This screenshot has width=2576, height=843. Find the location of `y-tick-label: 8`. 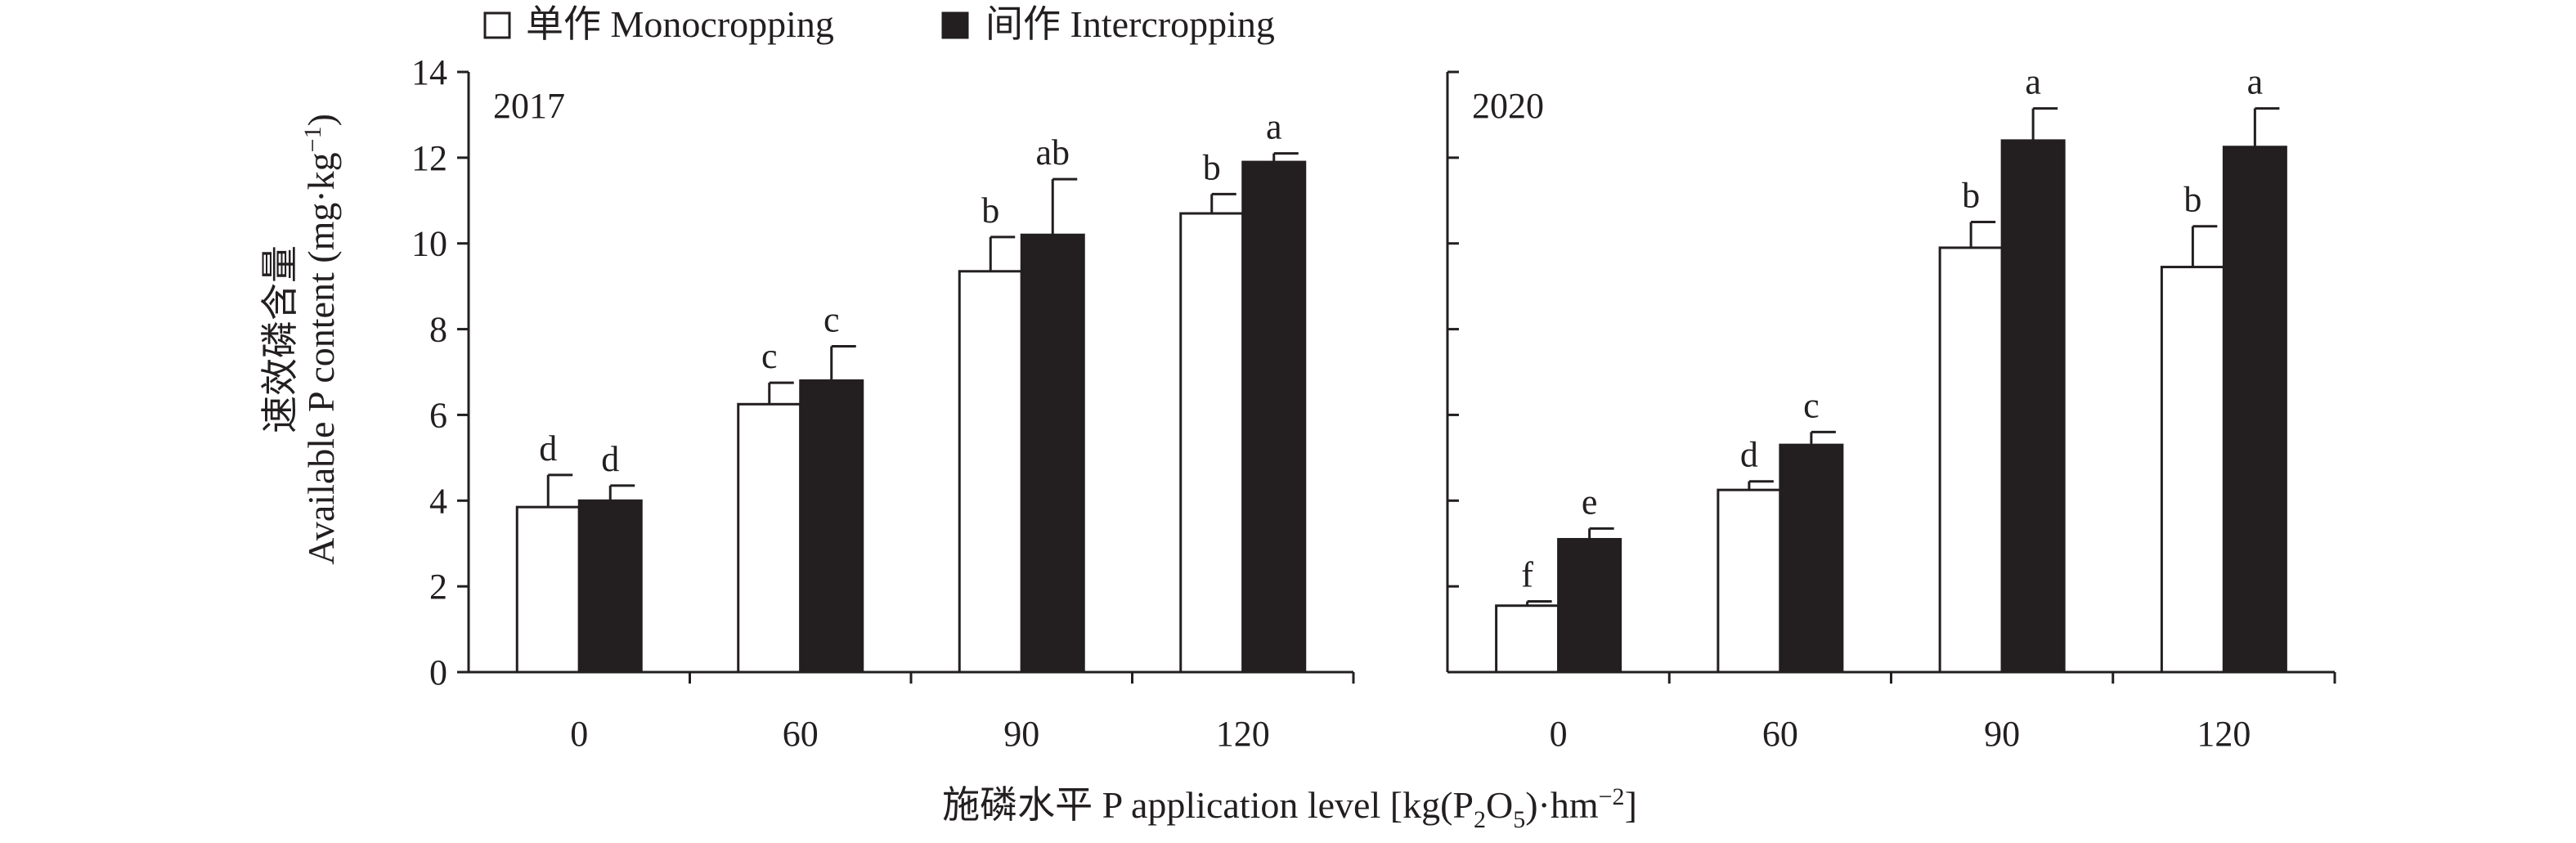

y-tick-label: 8 is located at coordinates (438, 330).